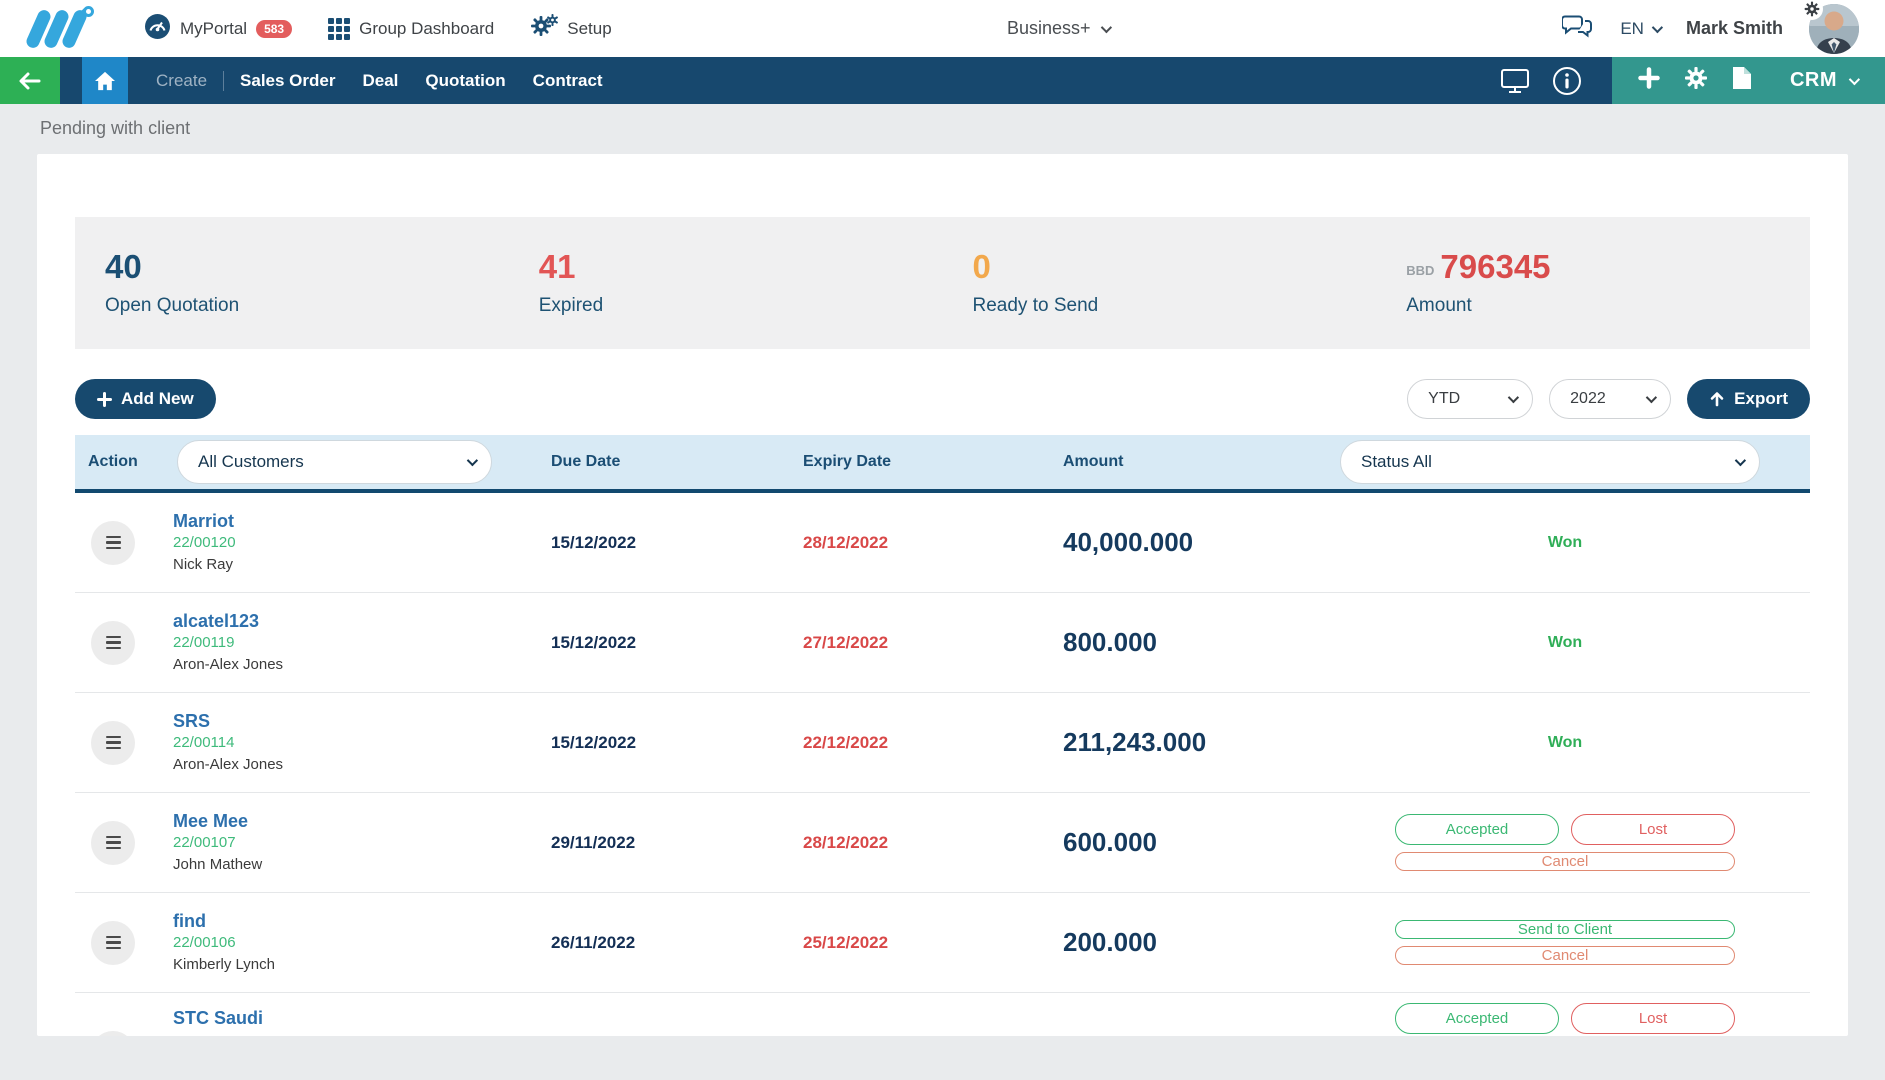 The image size is (1885, 1080). I want to click on contact-name: John Mathew, so click(218, 864).